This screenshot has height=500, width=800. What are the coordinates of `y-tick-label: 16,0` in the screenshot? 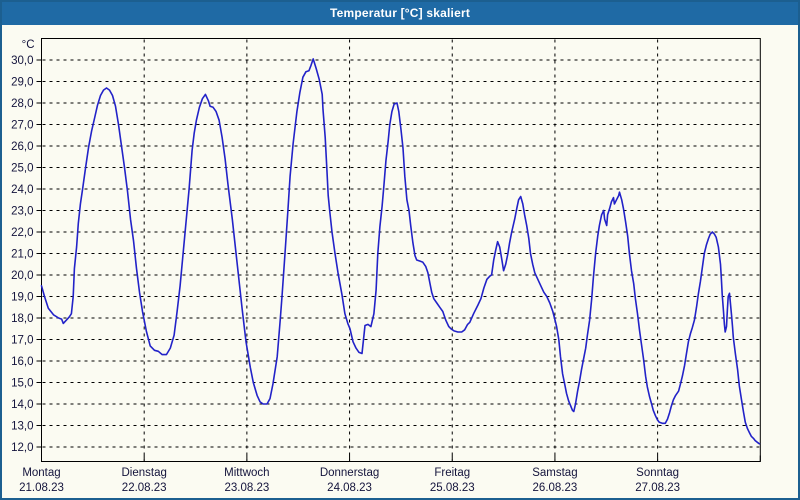 It's located at (22, 362).